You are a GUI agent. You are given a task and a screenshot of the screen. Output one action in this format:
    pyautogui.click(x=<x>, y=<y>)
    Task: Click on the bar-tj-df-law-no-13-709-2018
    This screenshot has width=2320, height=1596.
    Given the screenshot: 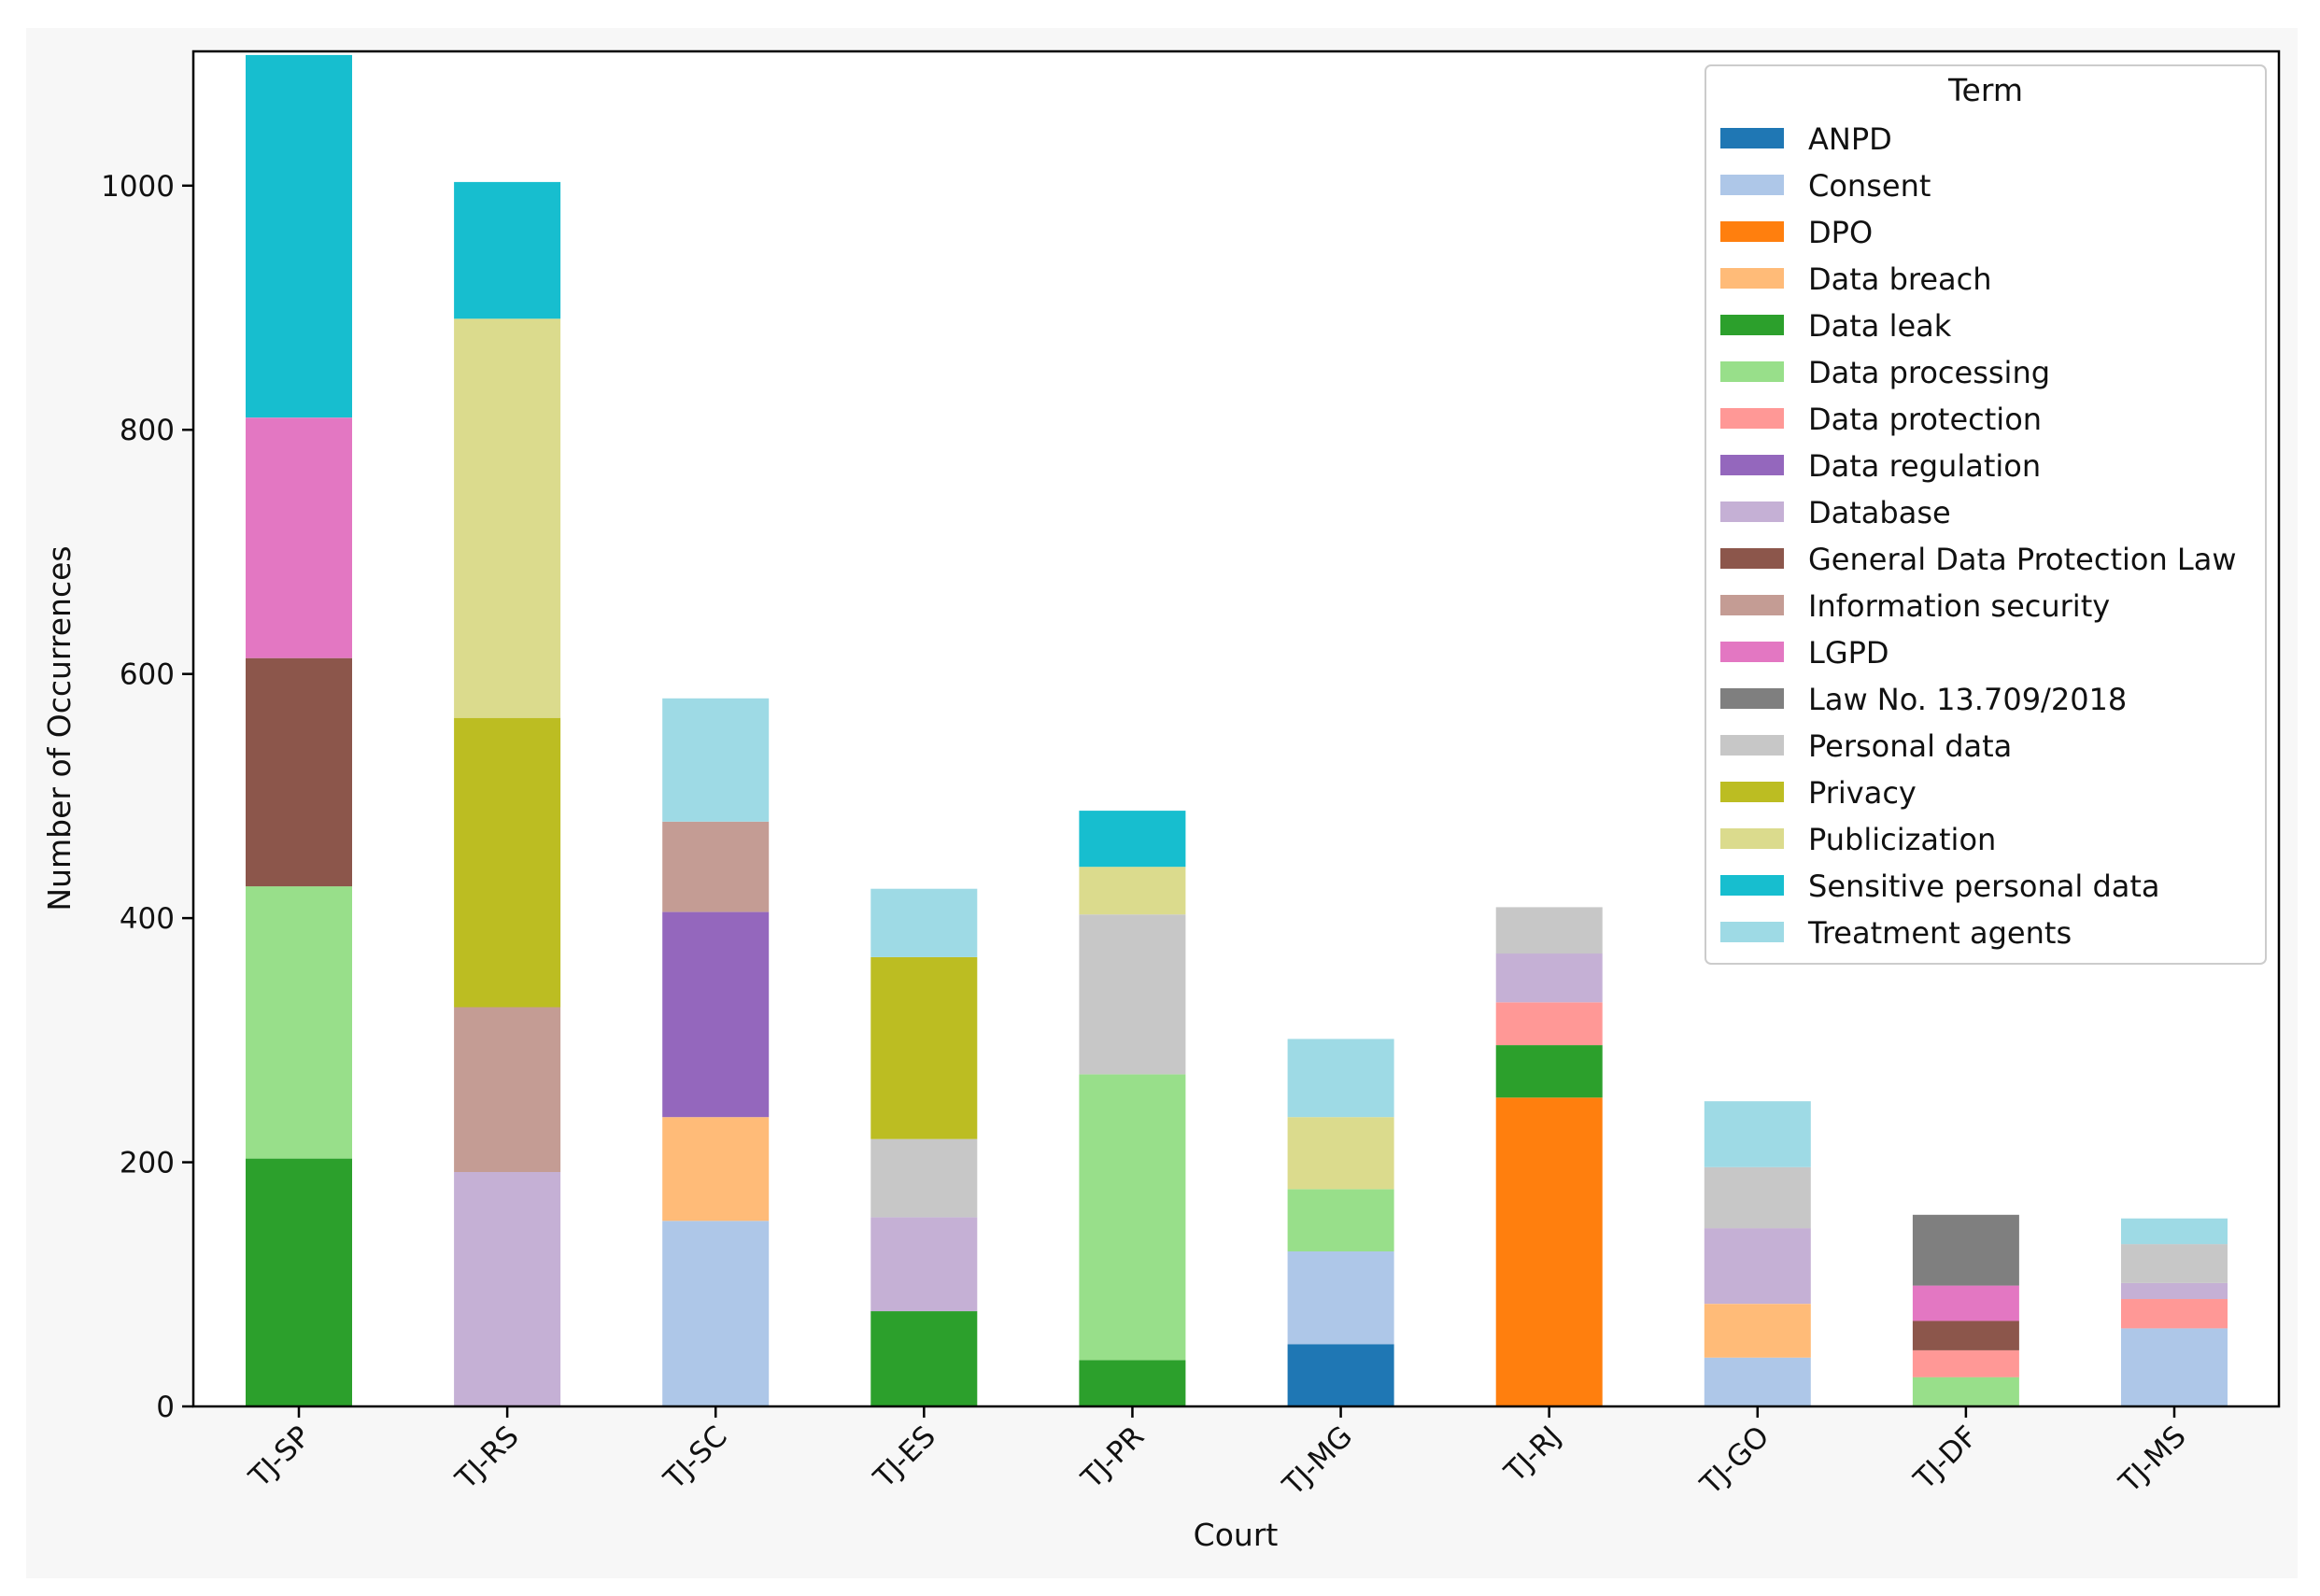 What is the action you would take?
    pyautogui.click(x=1966, y=1250)
    